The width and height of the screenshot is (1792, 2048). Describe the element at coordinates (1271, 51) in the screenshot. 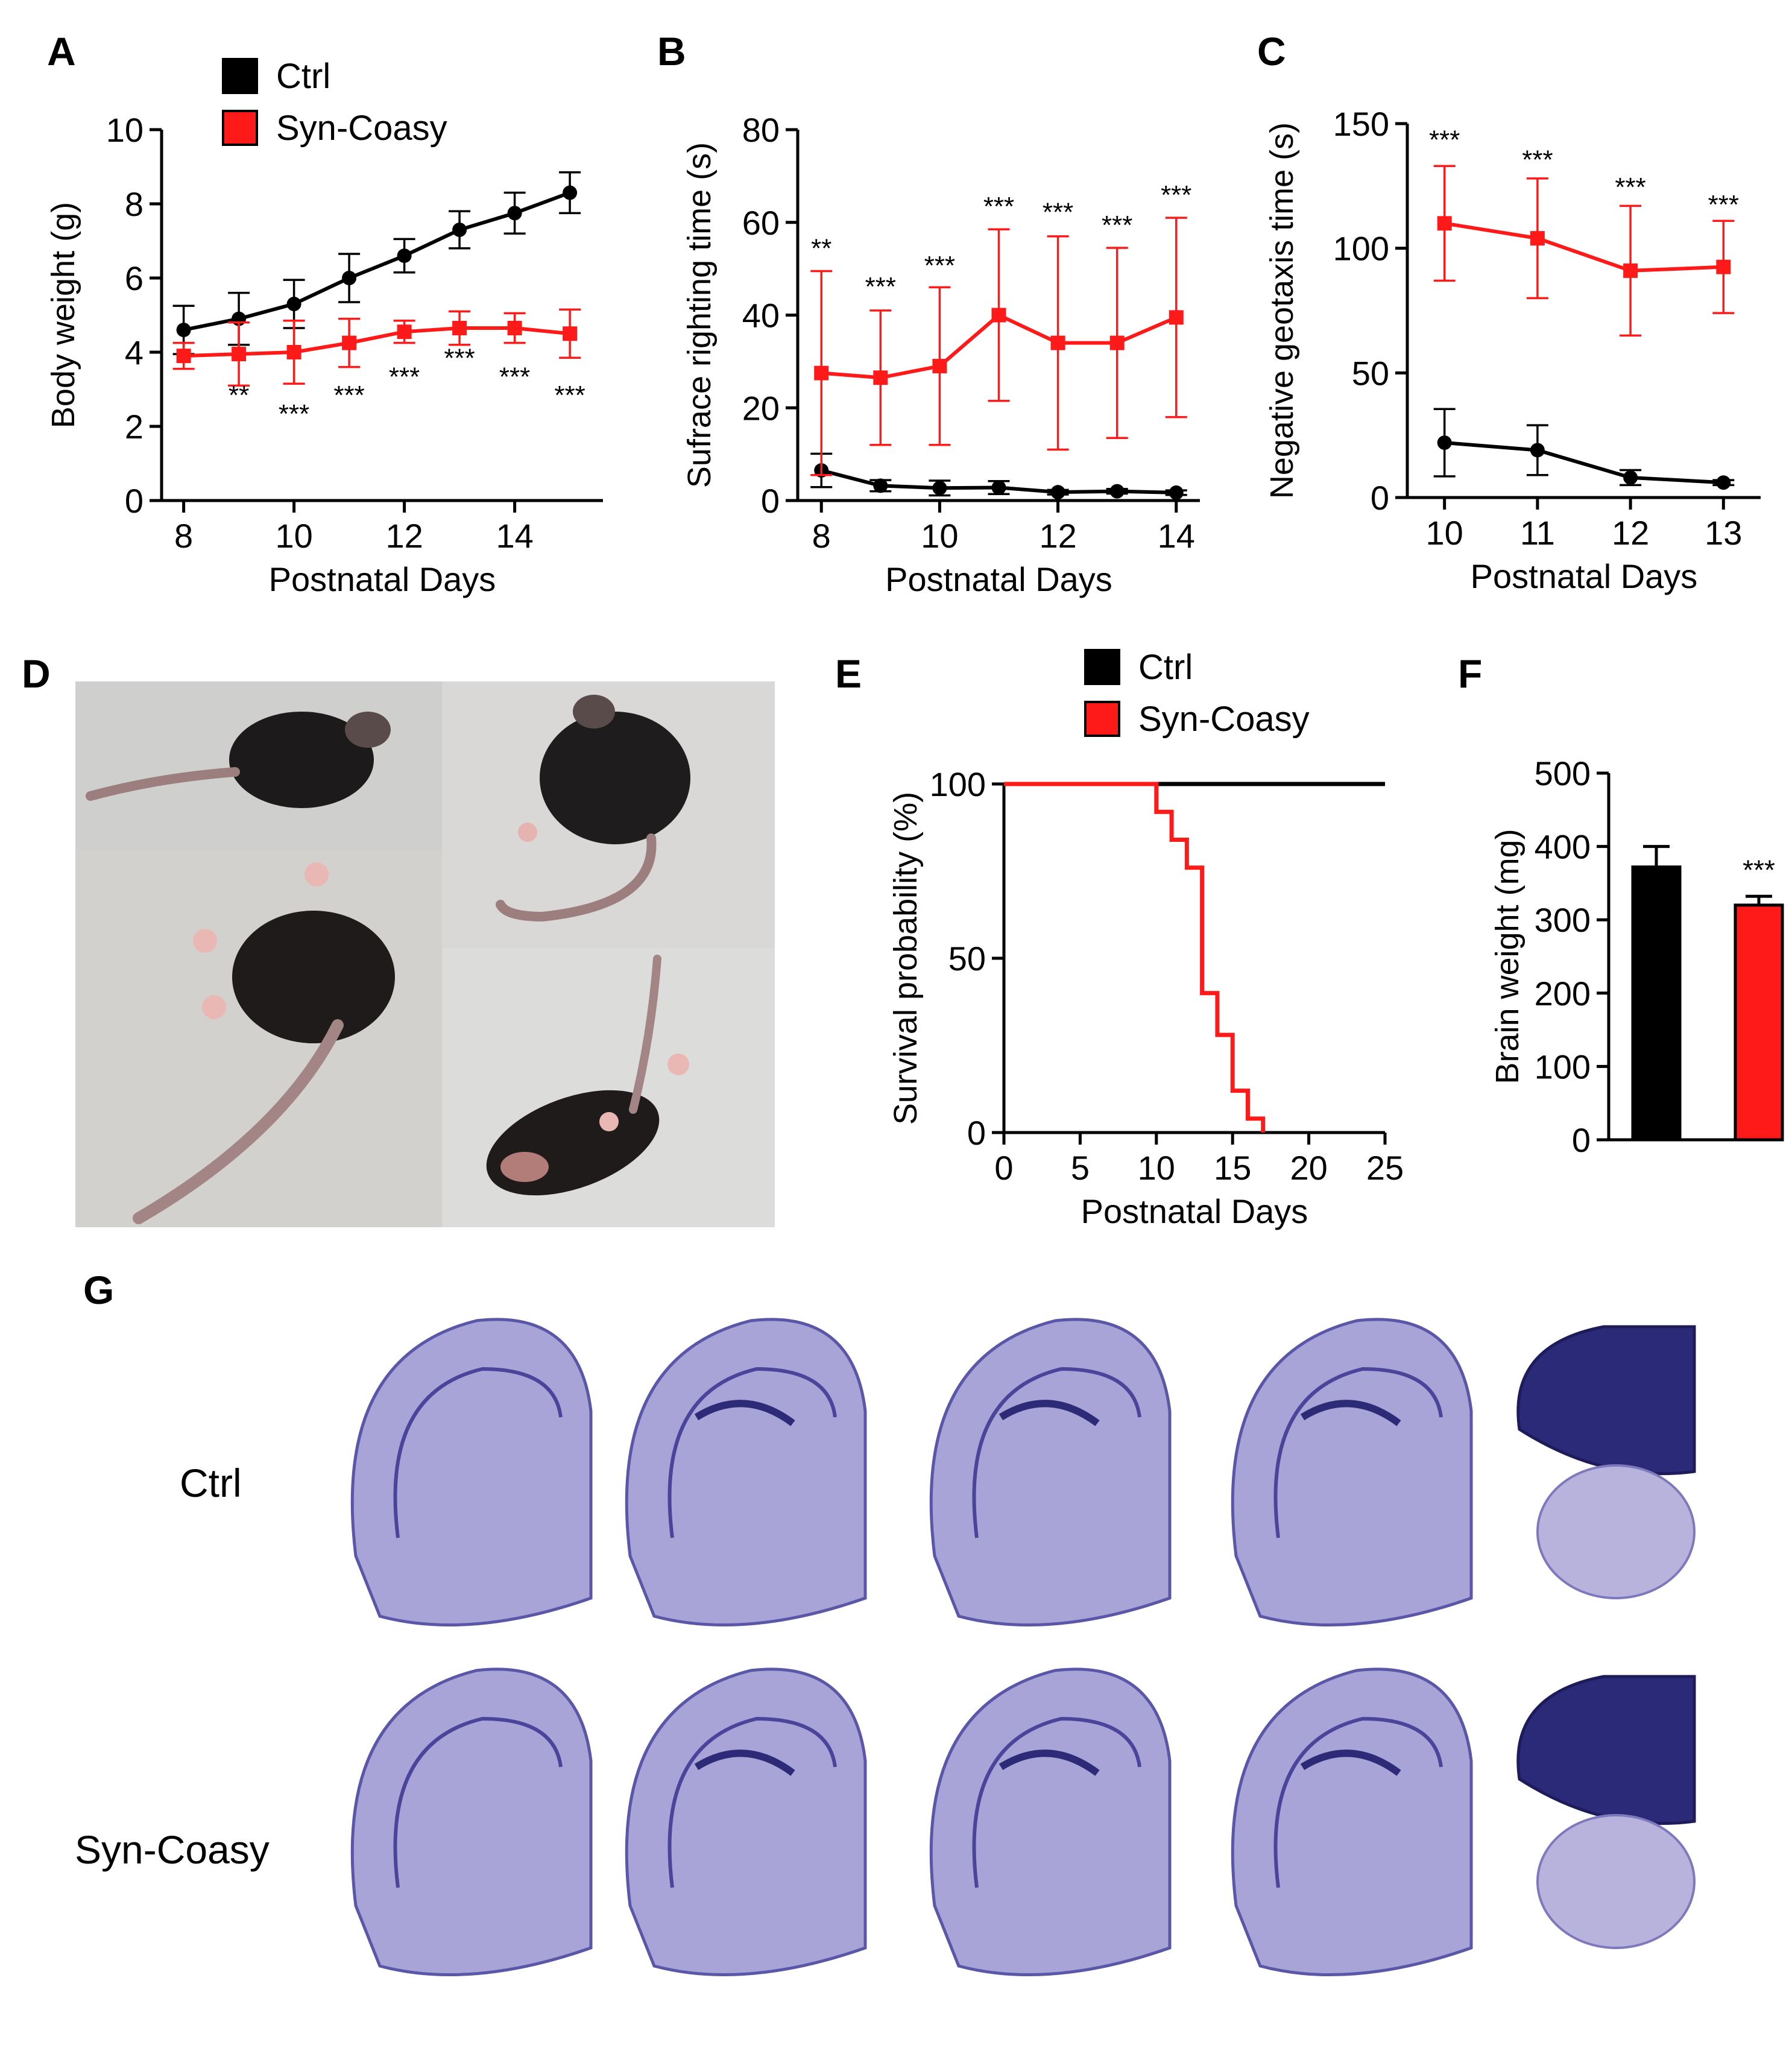

I see `panel-label-c: C` at that location.